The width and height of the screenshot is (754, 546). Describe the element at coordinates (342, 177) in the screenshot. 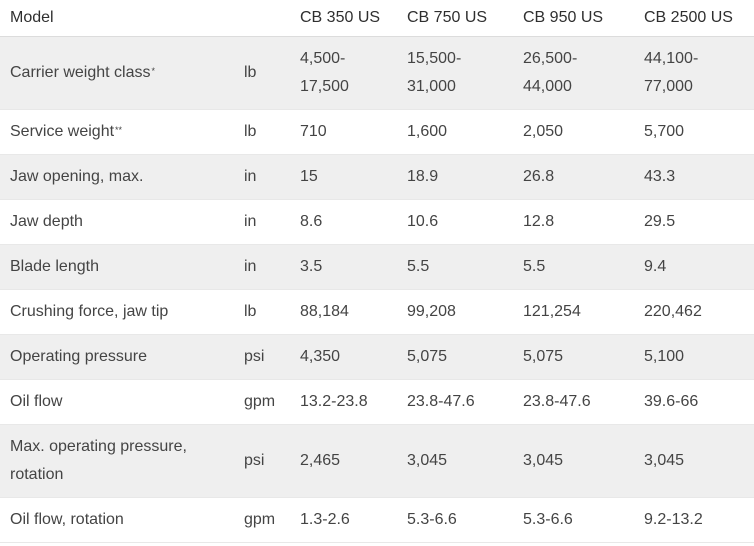

I see `cell-value: 15` at that location.